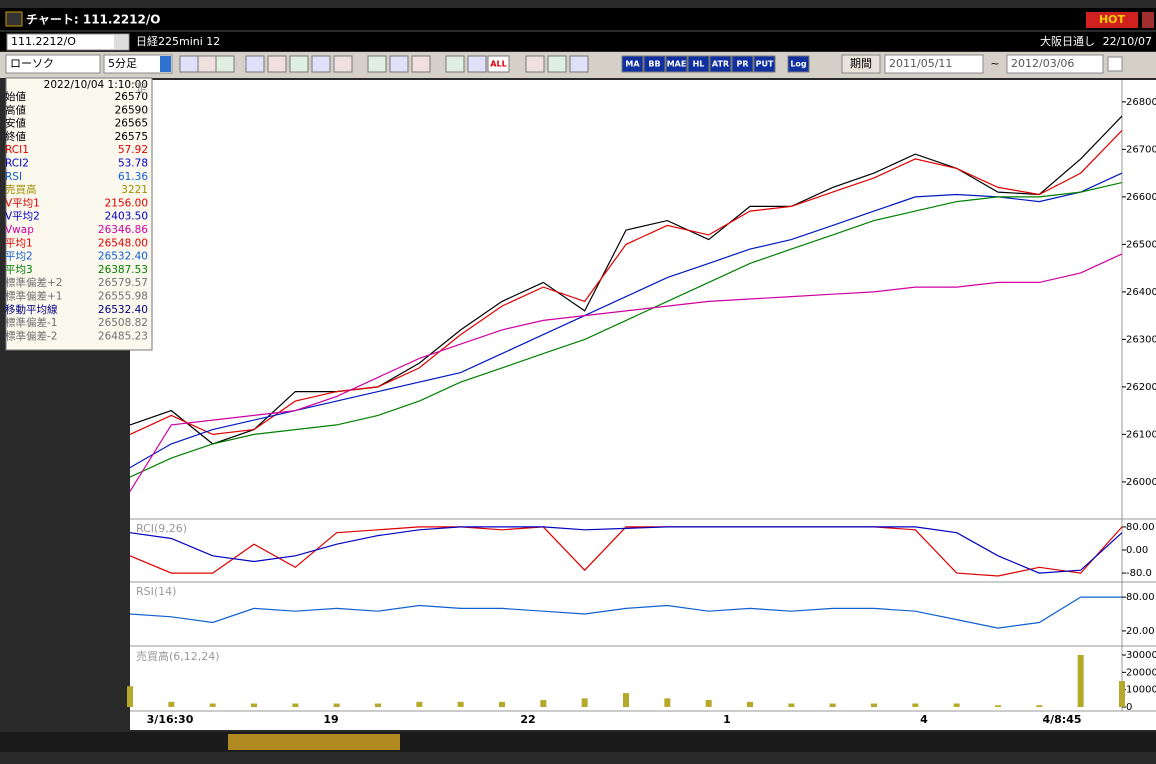  Describe the element at coordinates (131, 110) in the screenshot. I see `info-value: 26590` at that location.